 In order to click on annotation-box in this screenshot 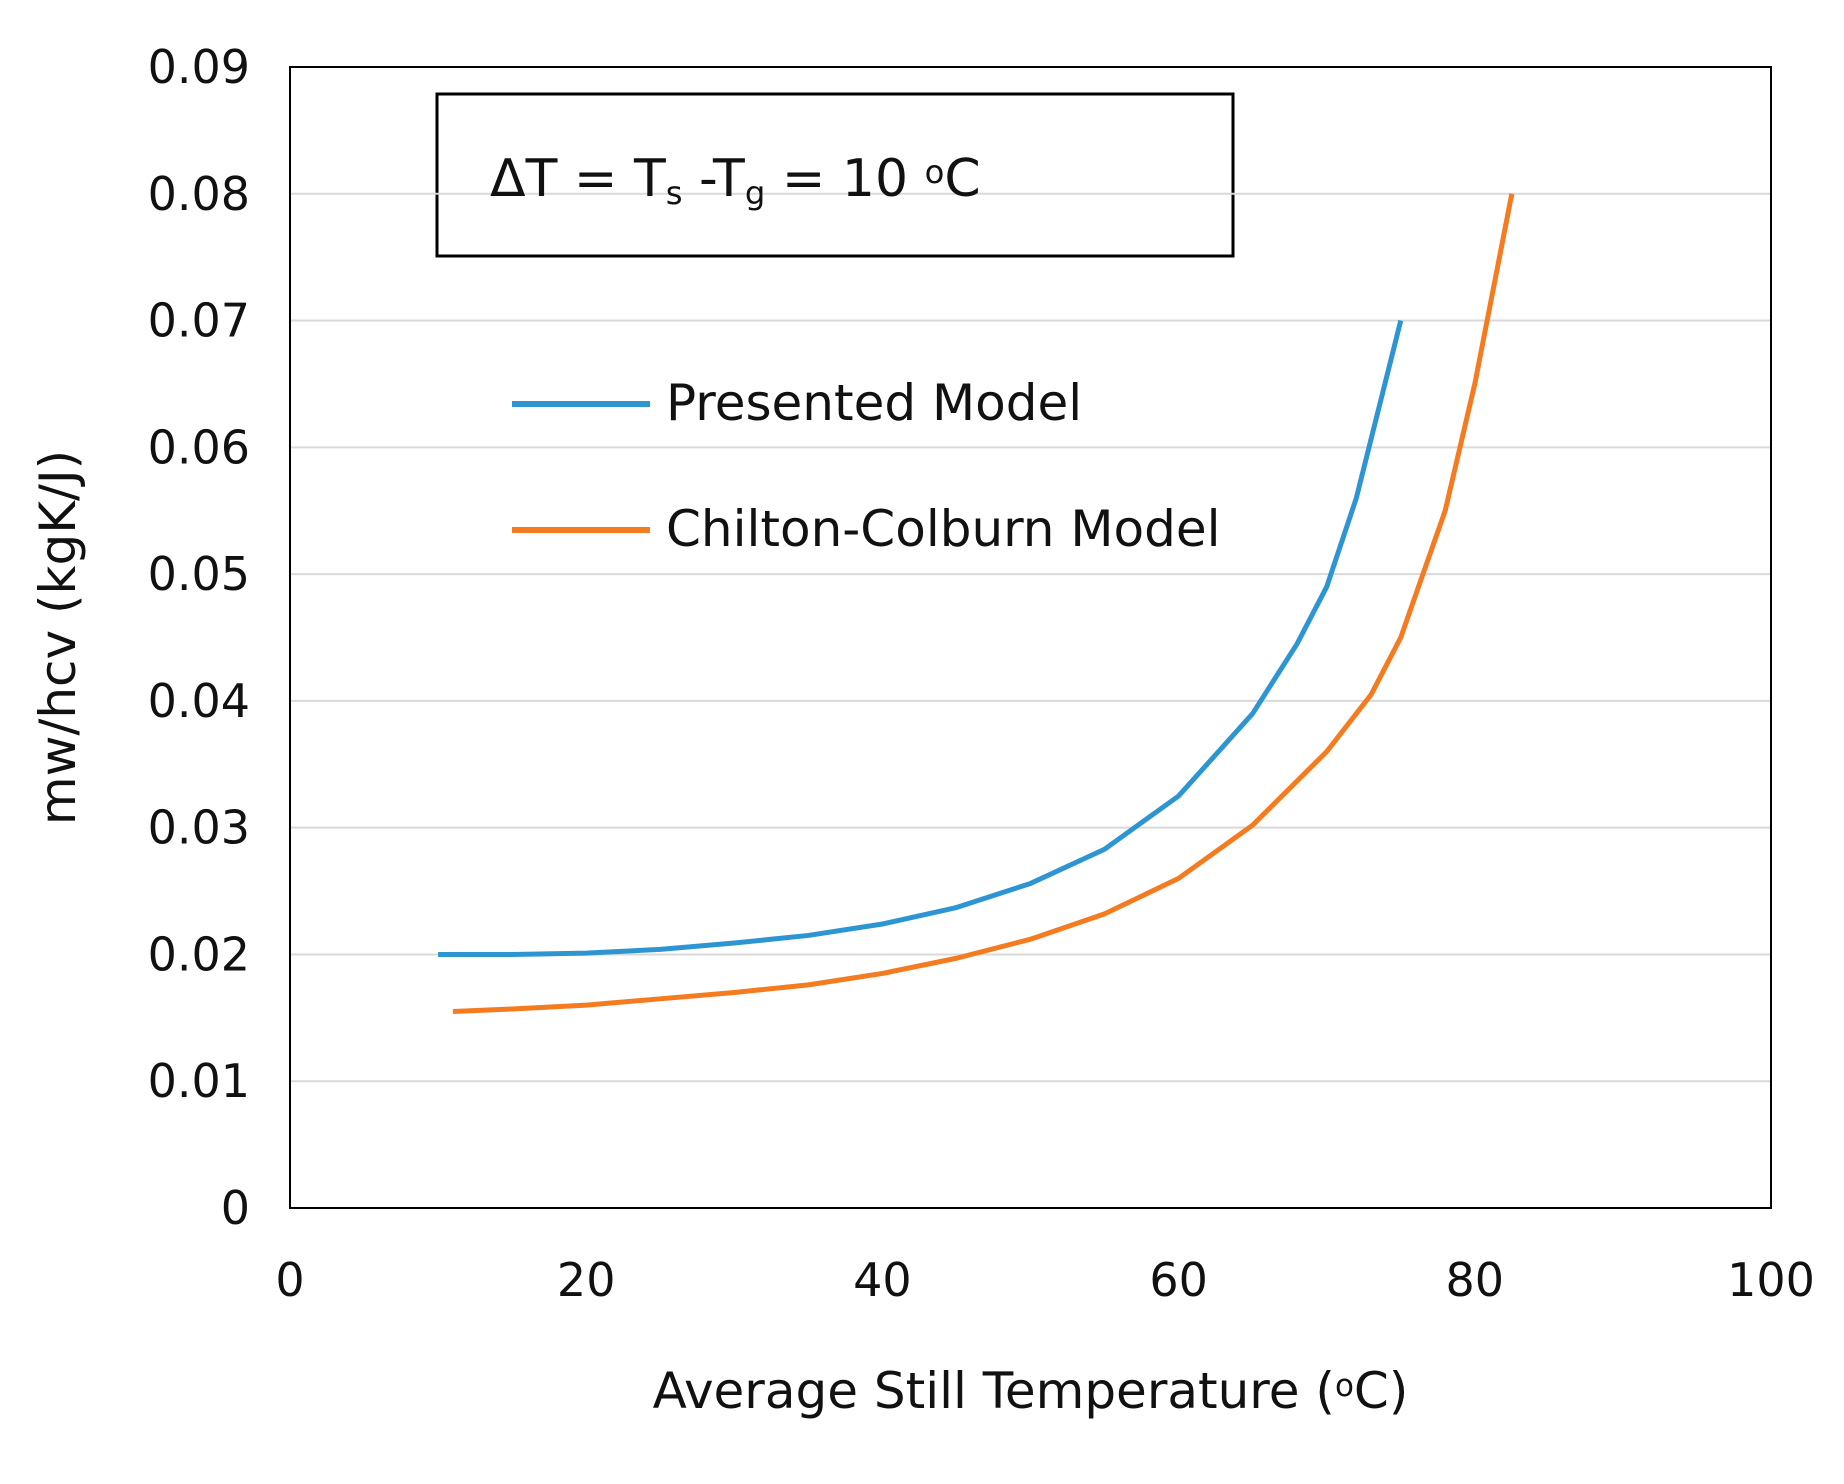, I will do `click(835, 175)`.